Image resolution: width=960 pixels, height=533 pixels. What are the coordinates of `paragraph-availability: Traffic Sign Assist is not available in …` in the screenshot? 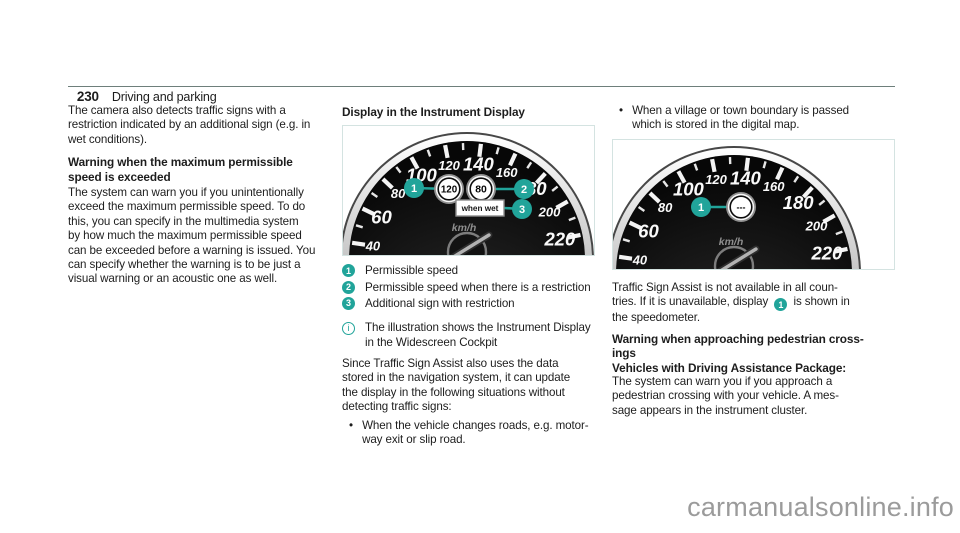 It's located at (762, 303).